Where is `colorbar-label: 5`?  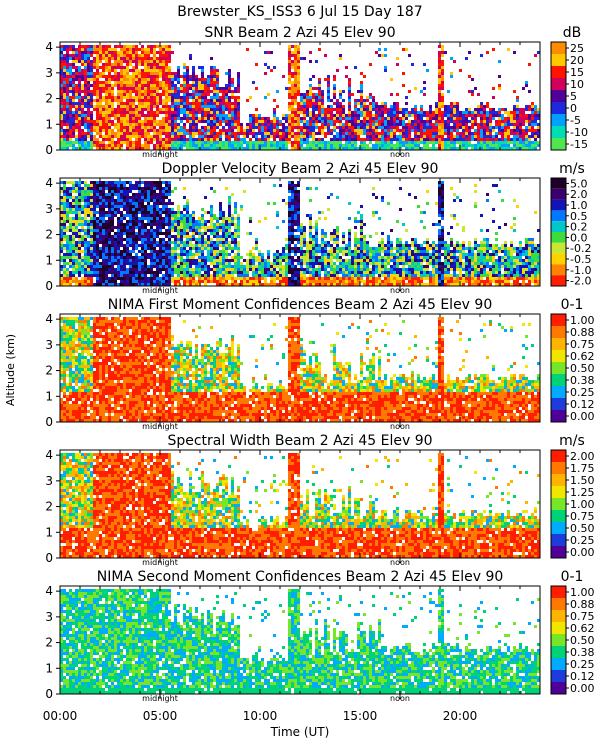 colorbar-label: 5 is located at coordinates (573, 96).